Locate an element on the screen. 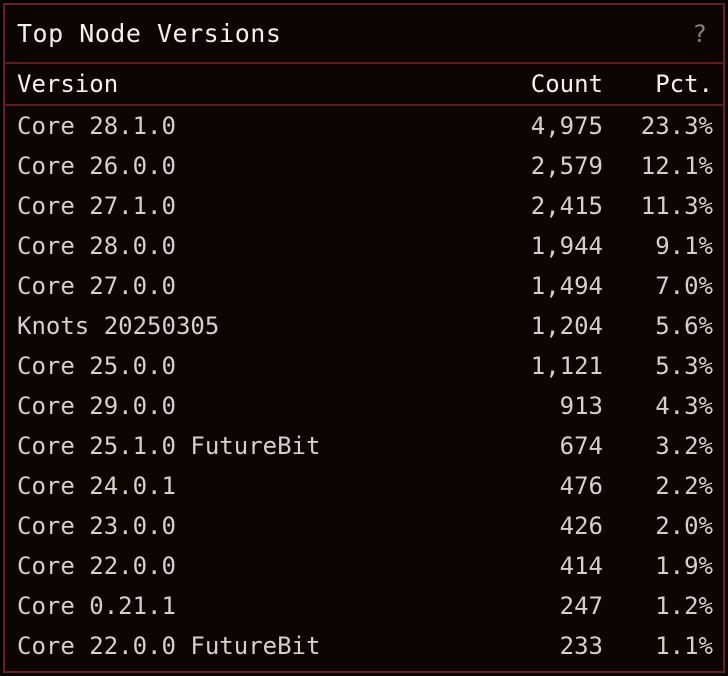  cell-pct: 7.0% is located at coordinates (684, 286).